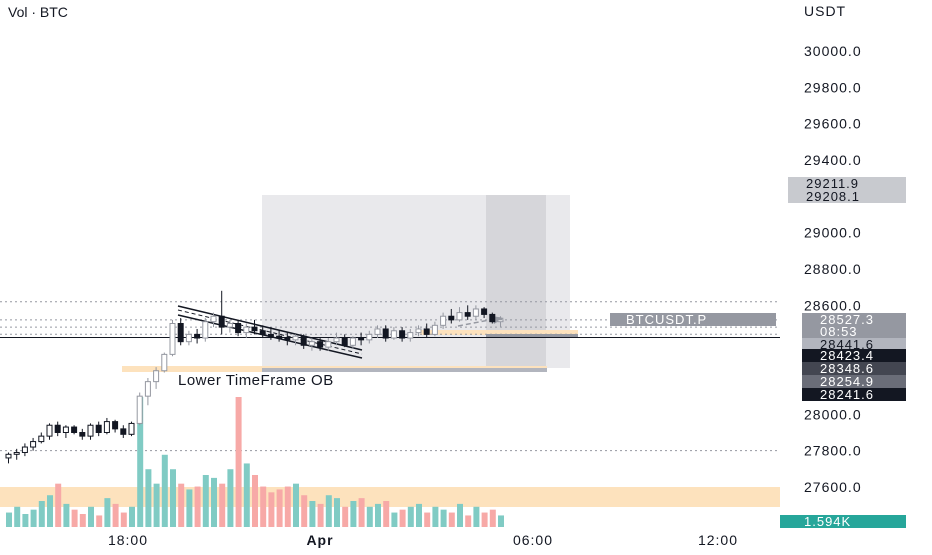 The width and height of the screenshot is (932, 555). I want to click on price-tag: 28527.3, so click(854, 319).